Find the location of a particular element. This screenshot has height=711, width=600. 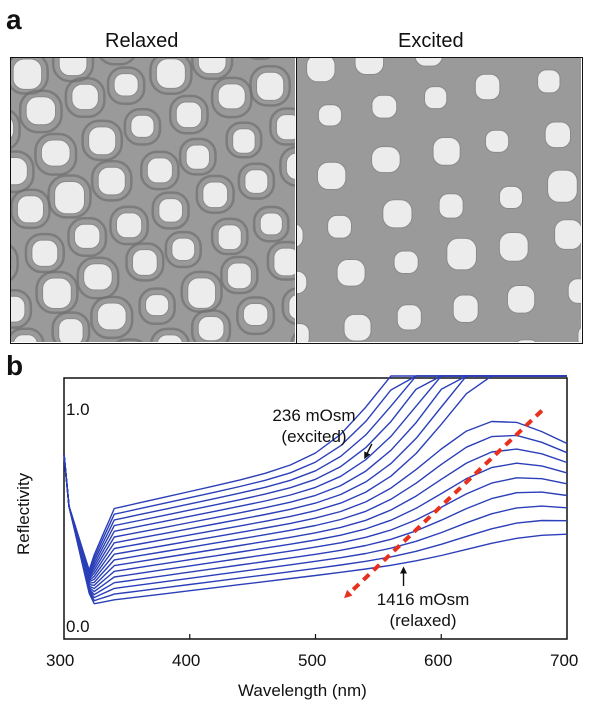

relaxed-title: Relaxed is located at coordinates (142, 41).